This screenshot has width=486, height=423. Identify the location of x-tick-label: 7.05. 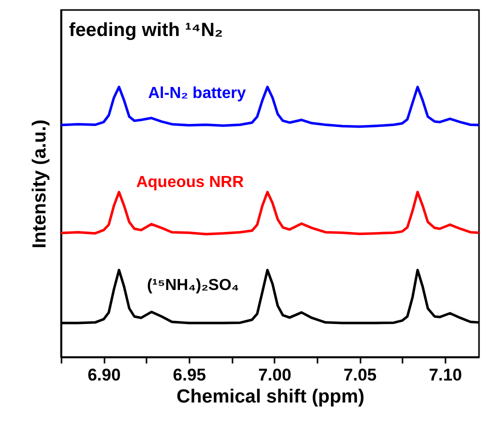
(360, 375).